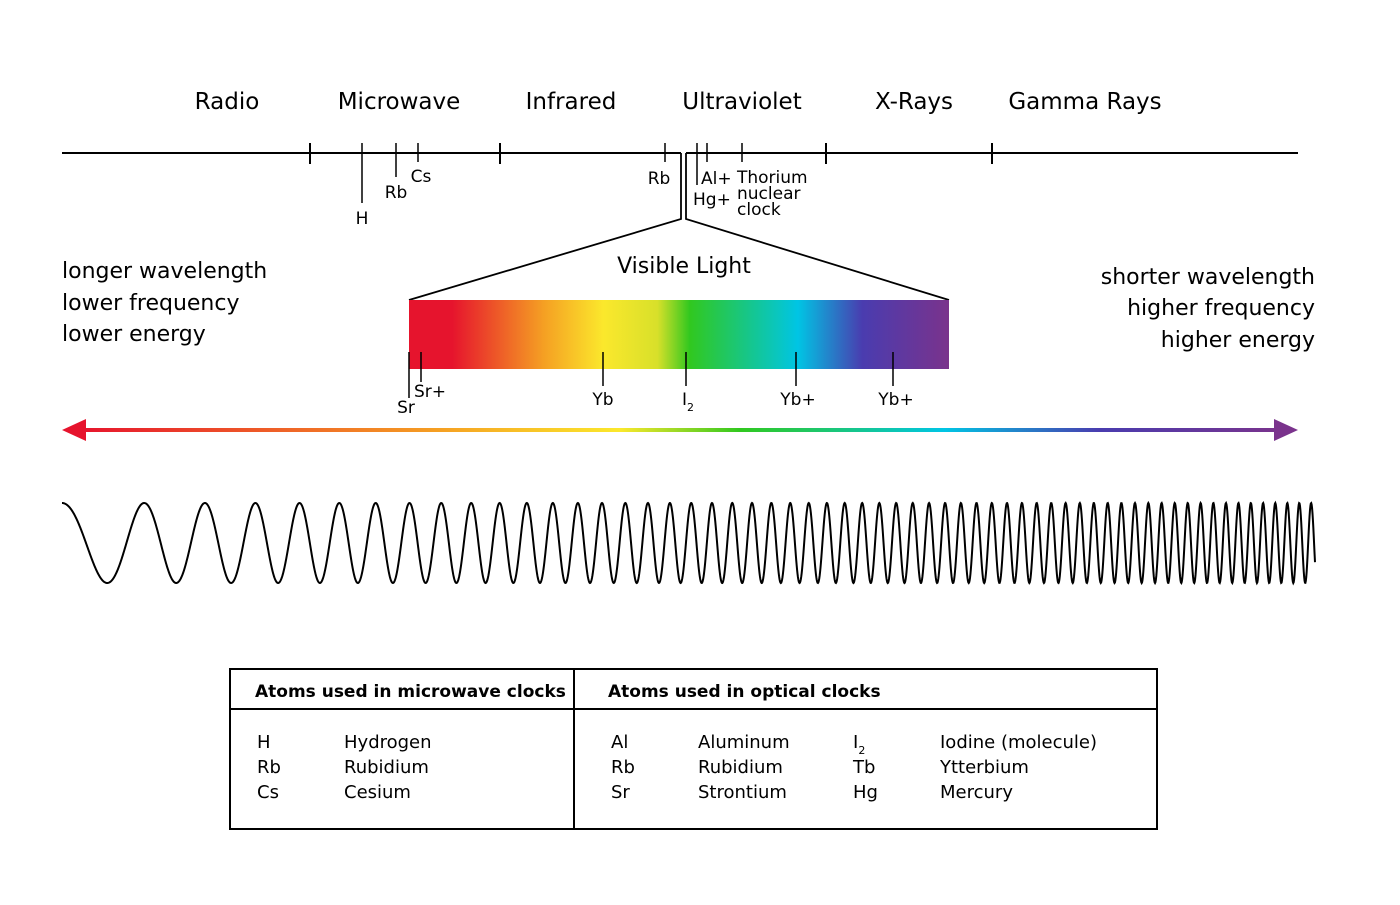 This screenshot has width=1400, height=905. What do you see at coordinates (268, 792) in the screenshot?
I see `table-symbol: Cs` at bounding box center [268, 792].